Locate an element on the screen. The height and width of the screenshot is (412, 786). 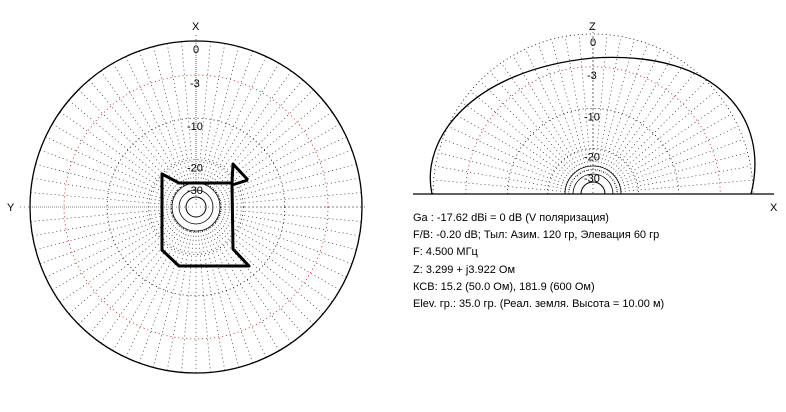
antenna-wire is located at coordinates (205, 215).